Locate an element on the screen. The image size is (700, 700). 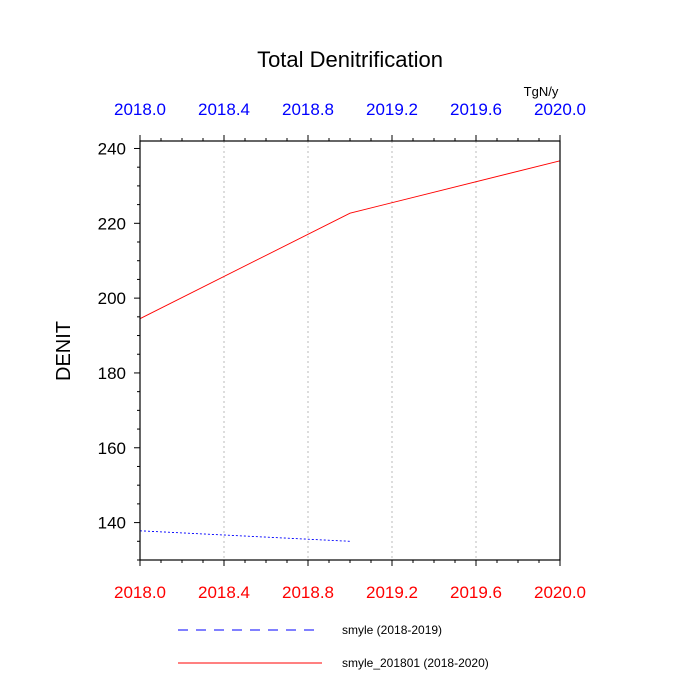
legend-label-2: smyle_201801 (2018-2020) is located at coordinates (415, 663).